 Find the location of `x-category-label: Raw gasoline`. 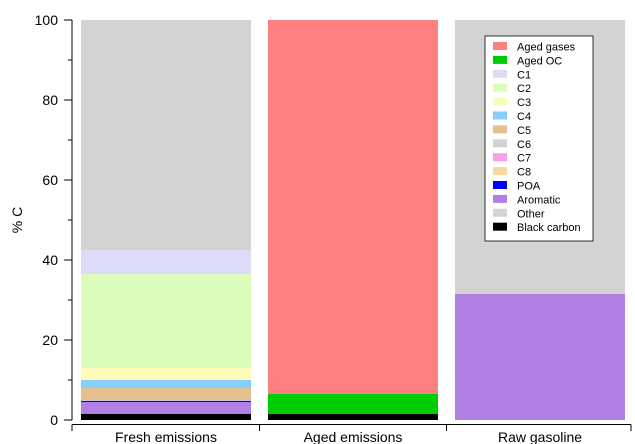

x-category-label: Raw gasoline is located at coordinates (540, 436).